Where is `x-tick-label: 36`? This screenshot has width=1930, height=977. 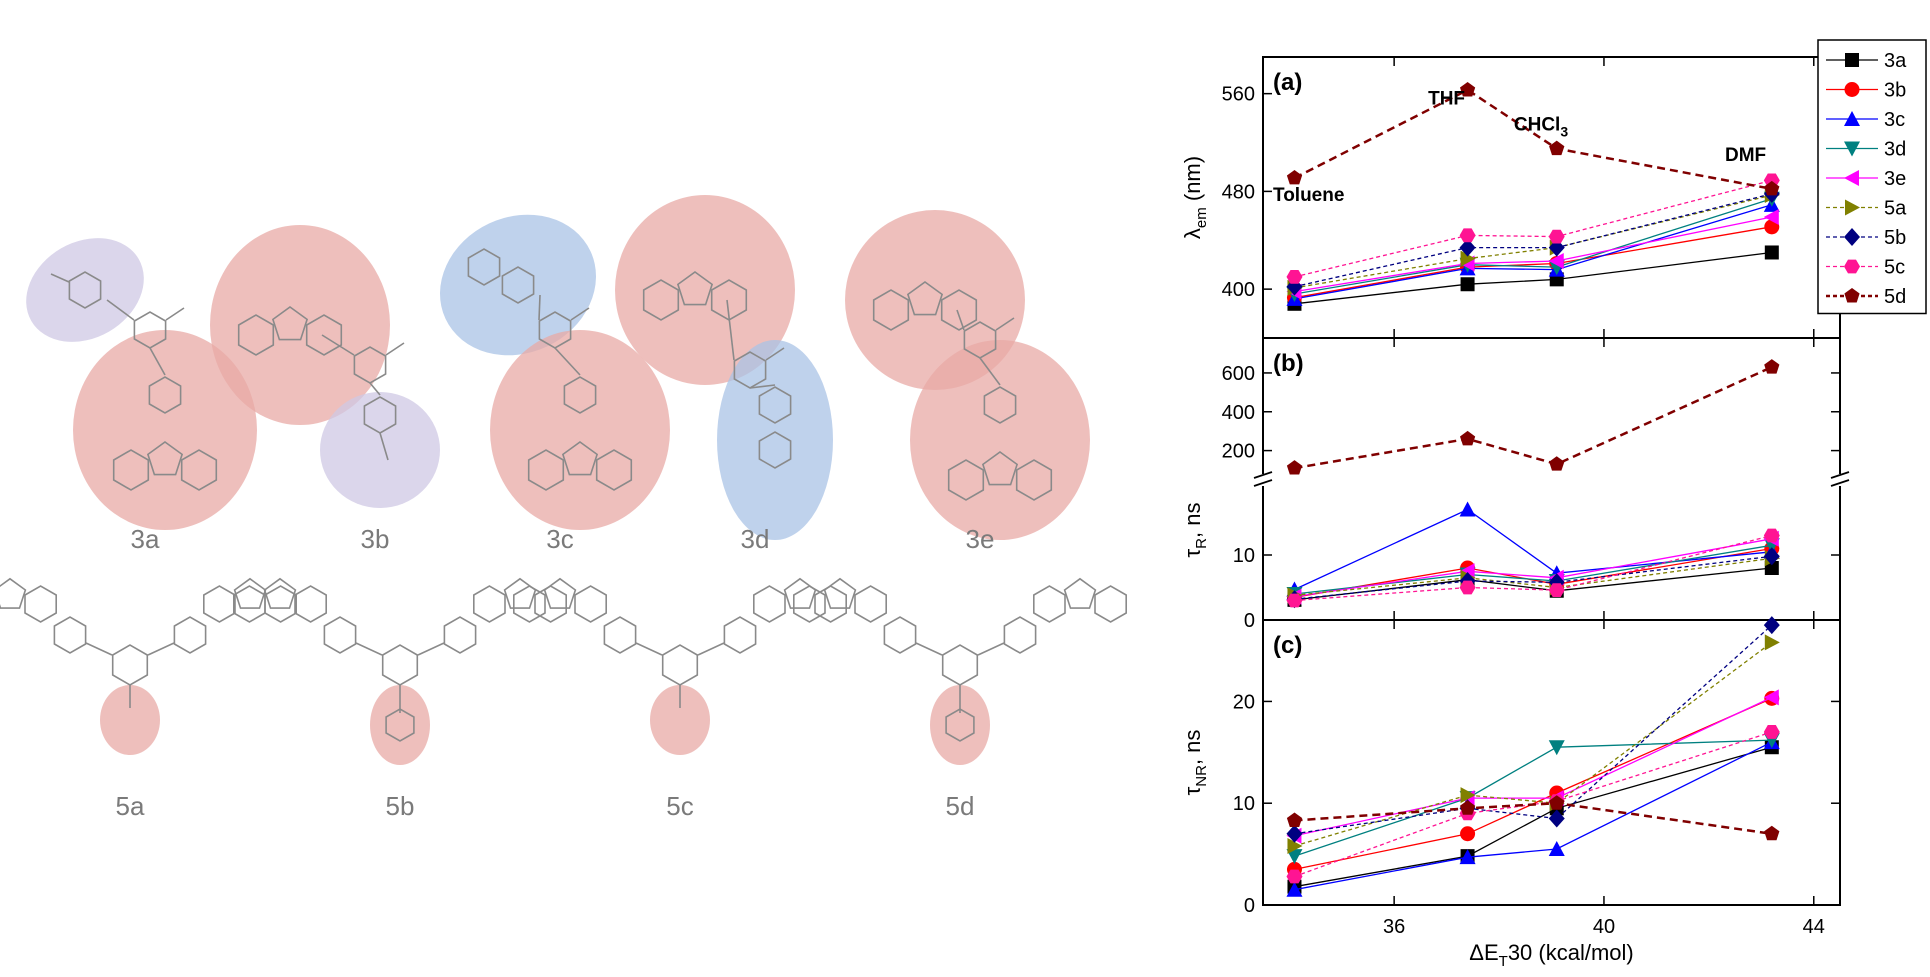
x-tick-label: 36 is located at coordinates (1394, 927).